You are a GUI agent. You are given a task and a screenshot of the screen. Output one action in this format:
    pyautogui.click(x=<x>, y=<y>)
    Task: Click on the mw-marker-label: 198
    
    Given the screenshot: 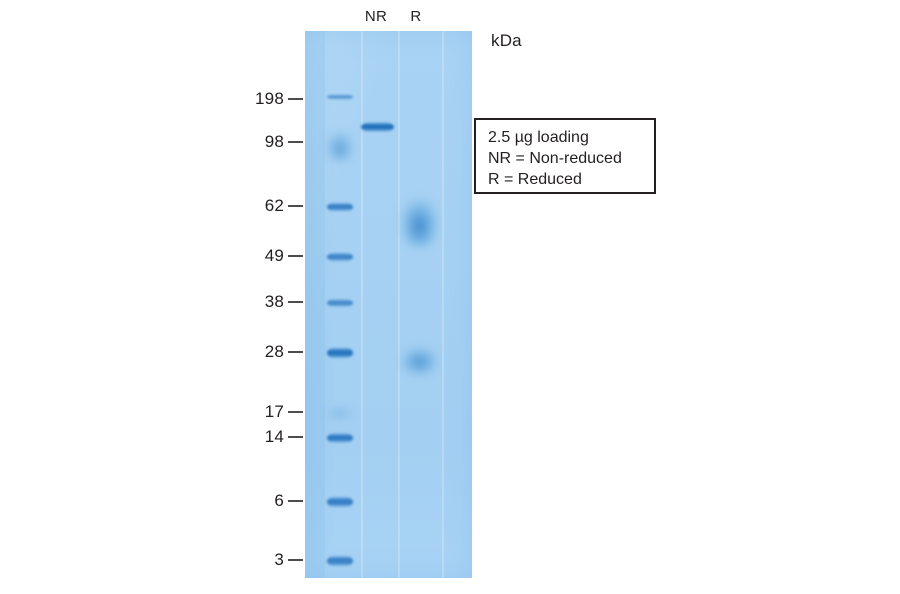 What is the action you would take?
    pyautogui.click(x=269, y=98)
    